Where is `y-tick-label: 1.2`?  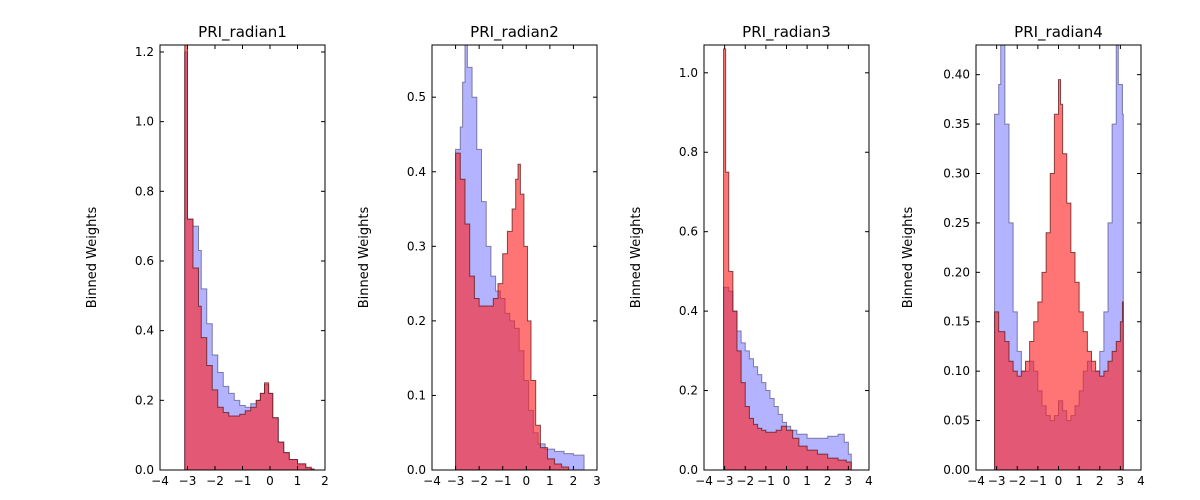
y-tick-label: 1.2 is located at coordinates (144, 52).